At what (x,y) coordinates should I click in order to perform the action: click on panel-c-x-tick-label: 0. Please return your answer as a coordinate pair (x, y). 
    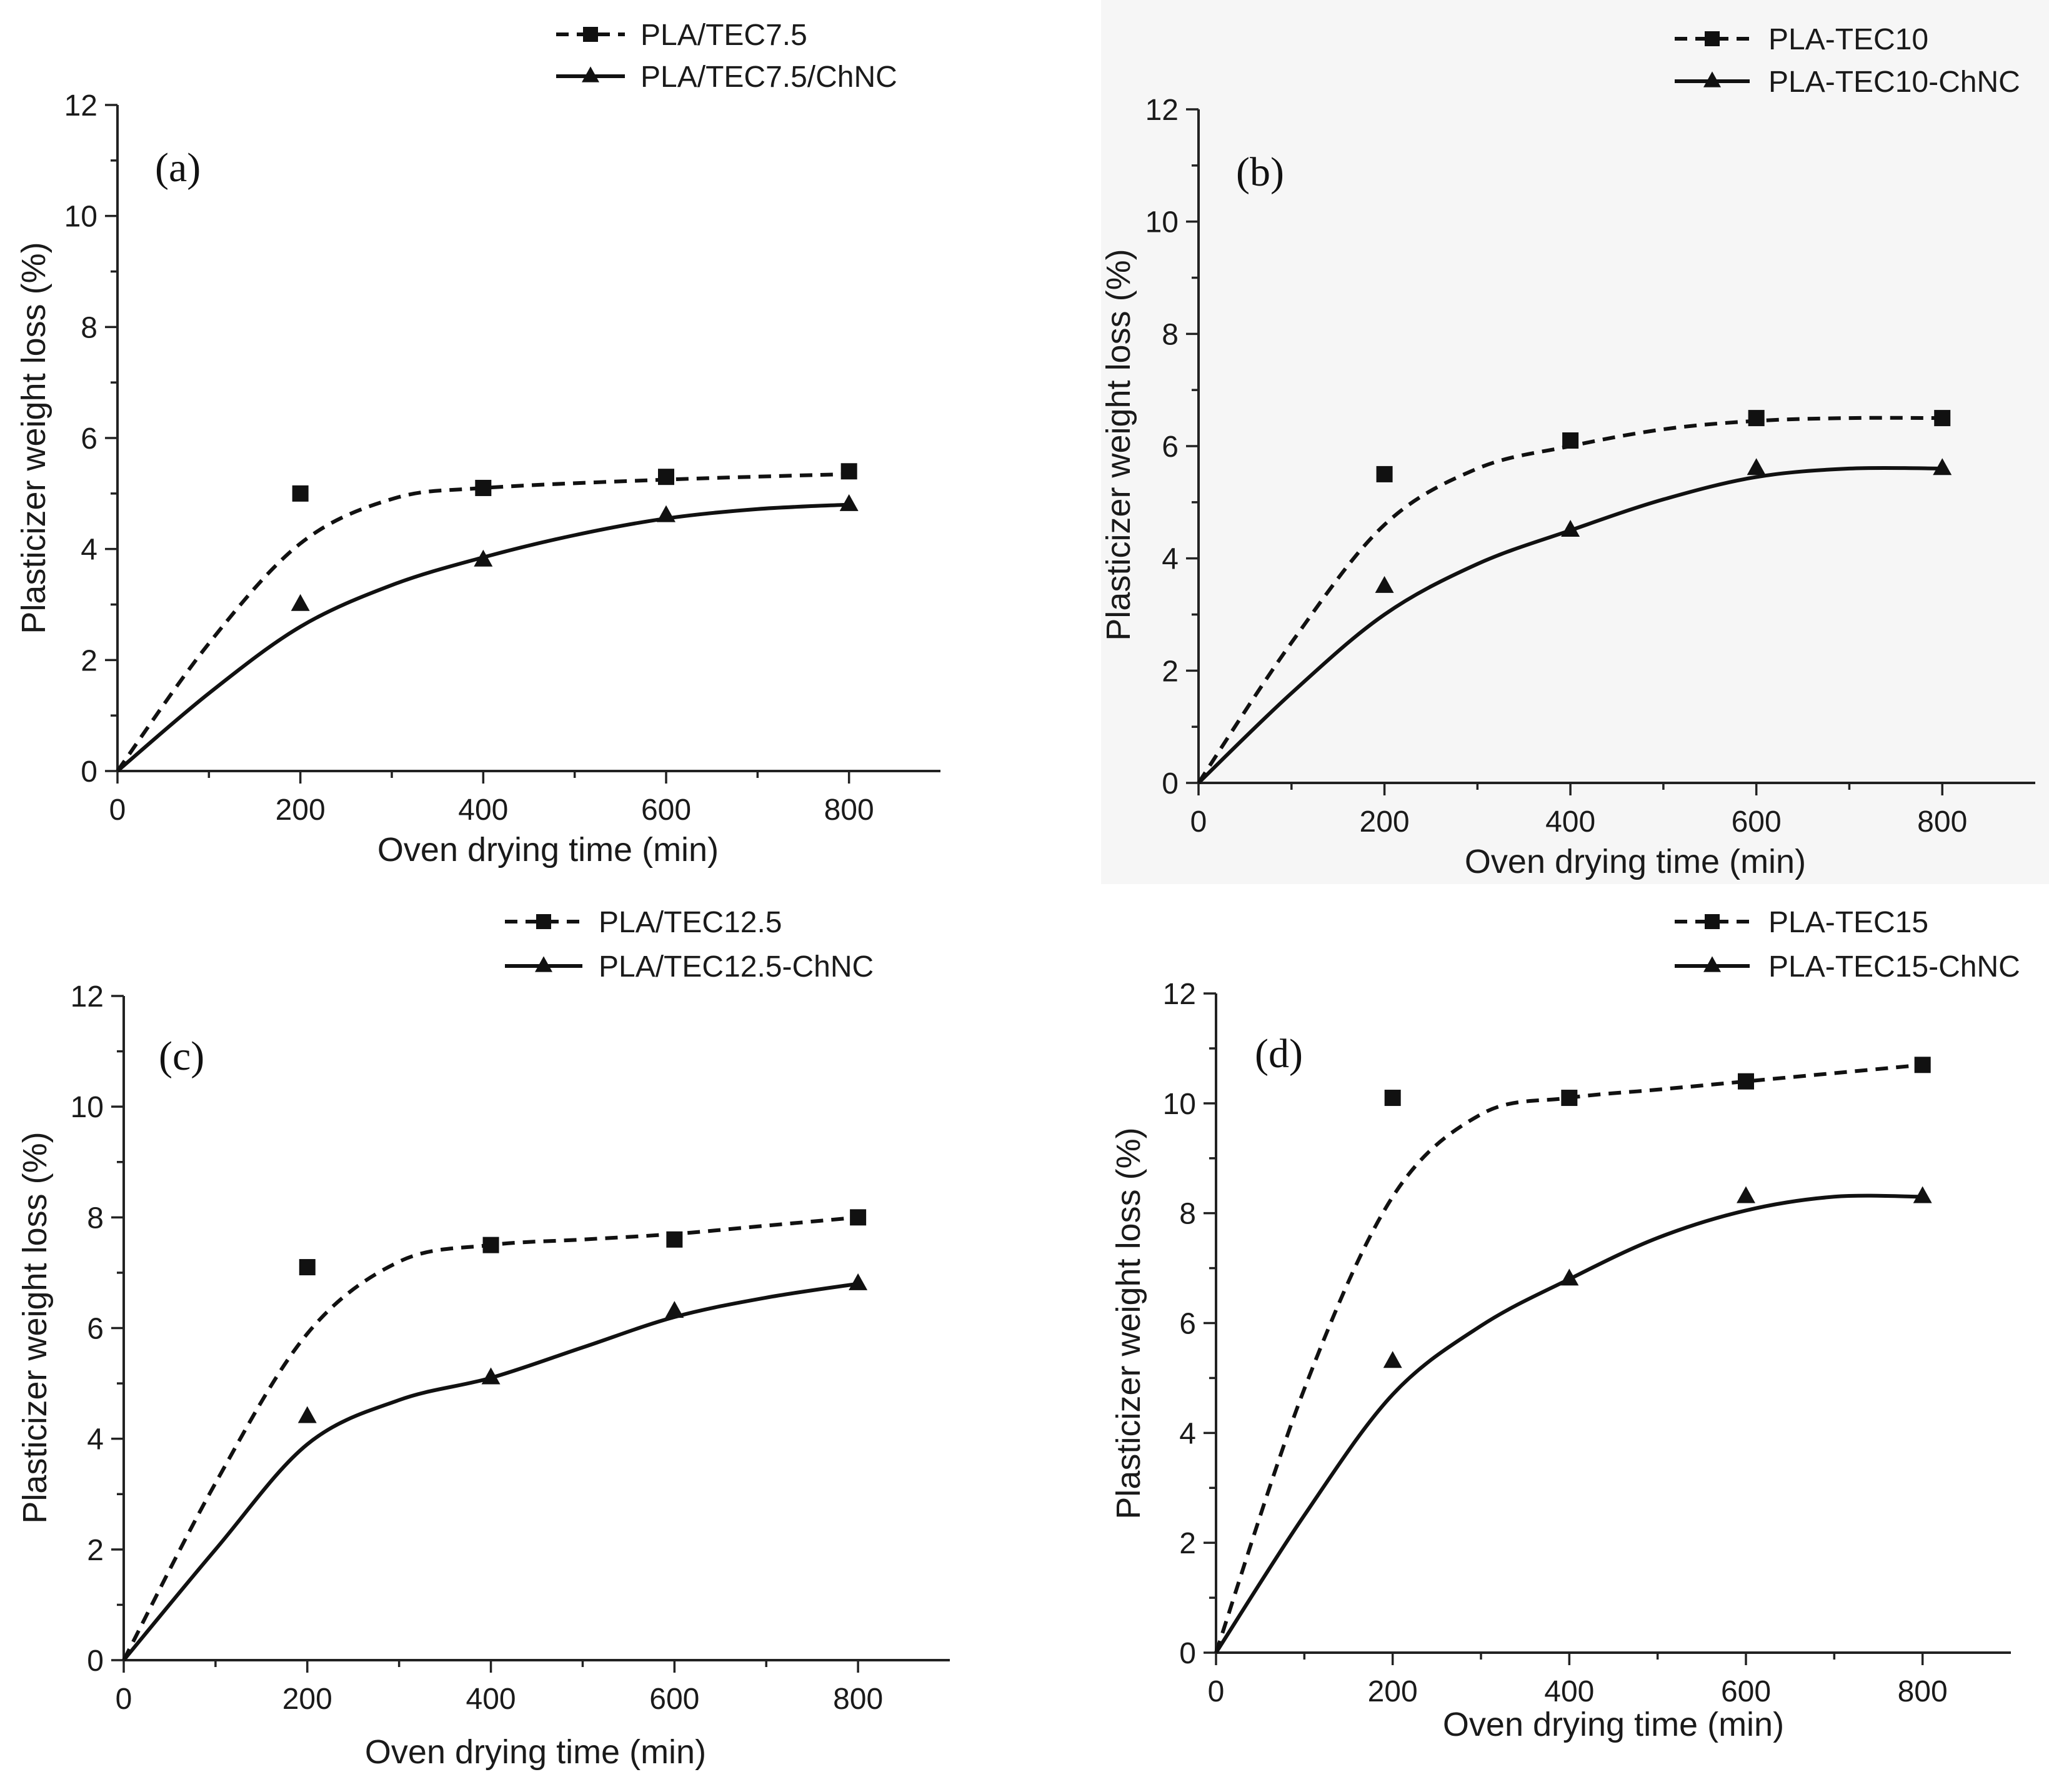
    Looking at the image, I should click on (124, 1699).